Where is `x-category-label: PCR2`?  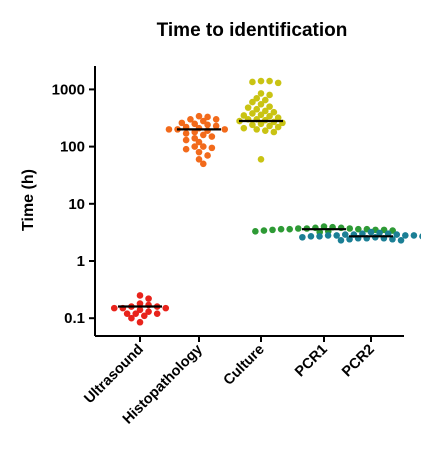
x-category-label: PCR2 is located at coordinates (358, 361).